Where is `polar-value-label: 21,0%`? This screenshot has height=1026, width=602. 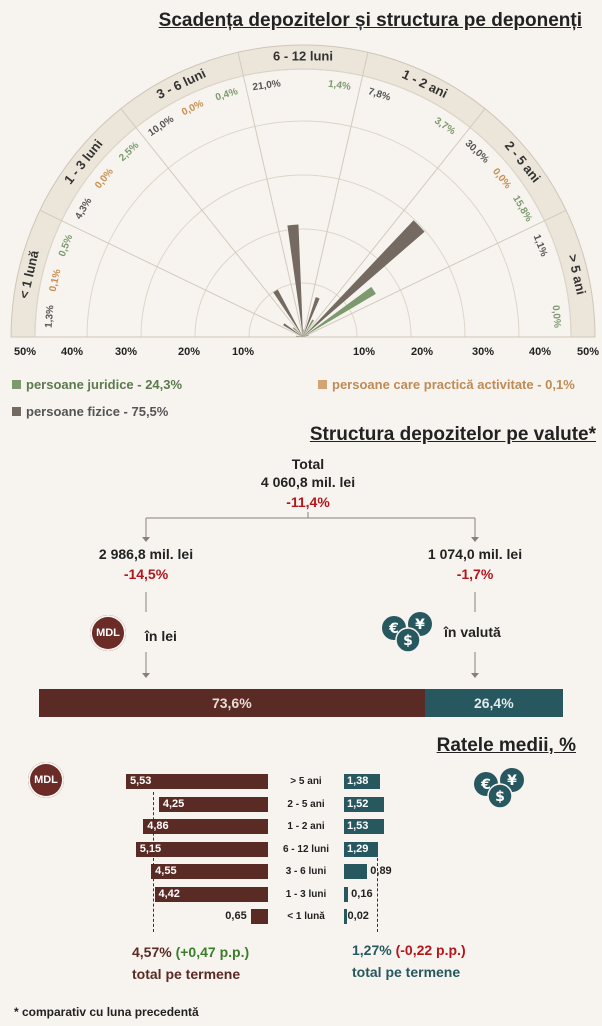 polar-value-label: 21,0% is located at coordinates (267, 85).